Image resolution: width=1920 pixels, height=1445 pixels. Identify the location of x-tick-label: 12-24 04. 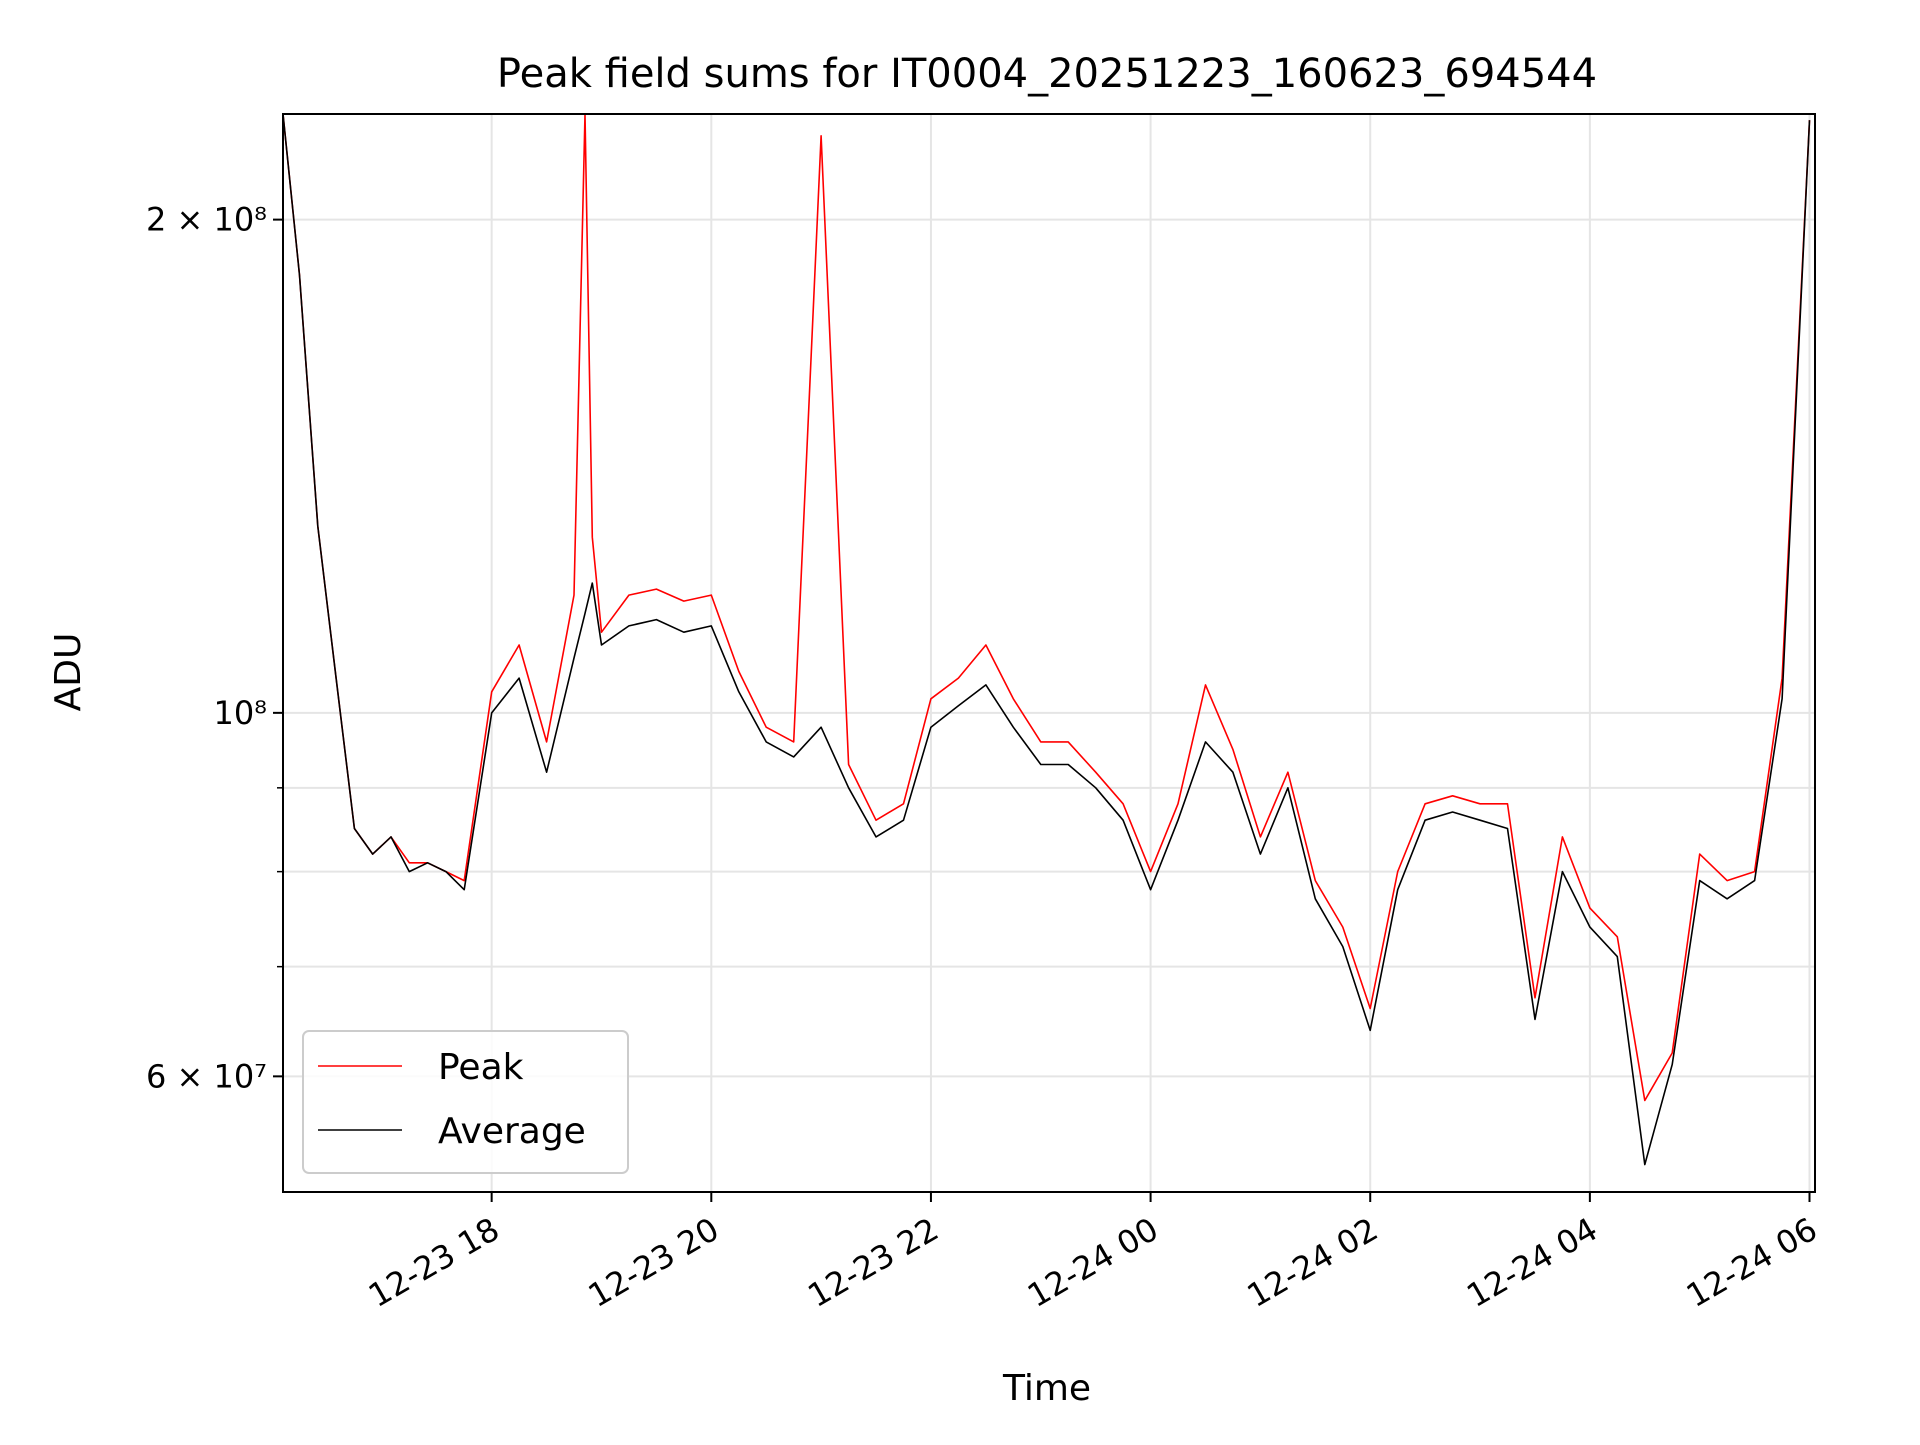
(1532, 1262).